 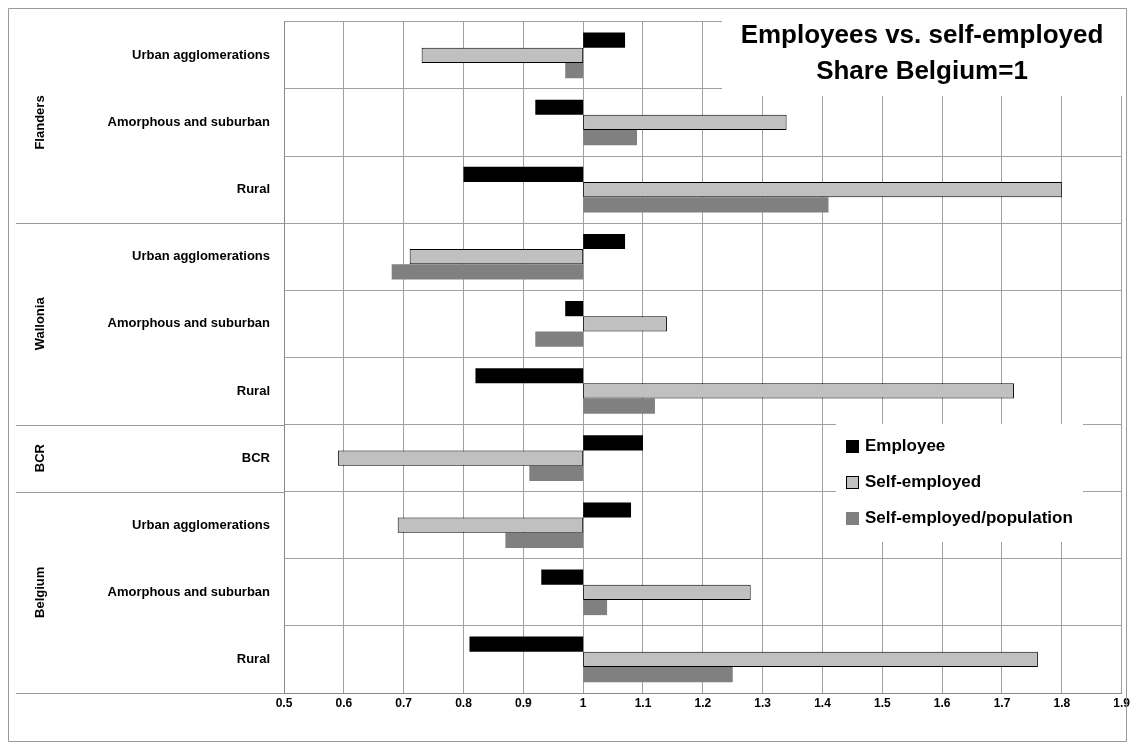 What do you see at coordinates (922, 70) in the screenshot?
I see `text: Share Belgium=1` at bounding box center [922, 70].